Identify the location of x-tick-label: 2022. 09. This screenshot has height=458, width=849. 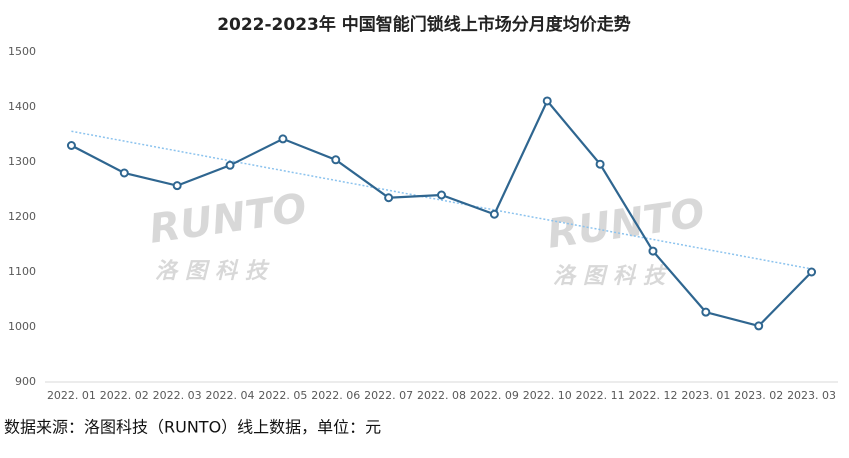
(494, 395).